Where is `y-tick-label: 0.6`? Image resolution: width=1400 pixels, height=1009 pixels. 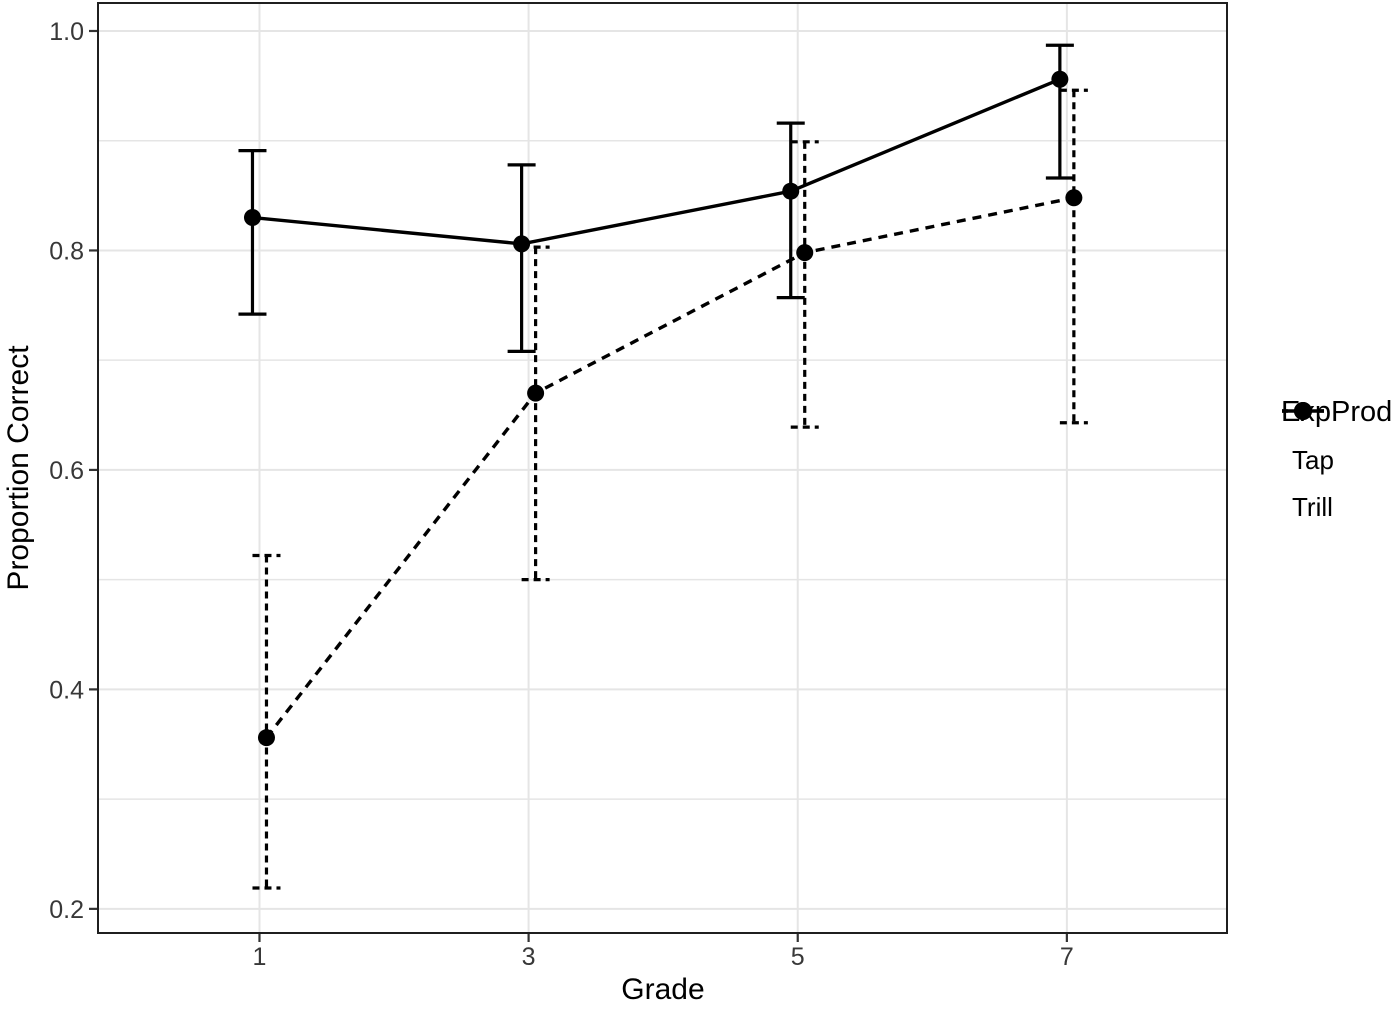 y-tick-label: 0.6 is located at coordinates (66, 471).